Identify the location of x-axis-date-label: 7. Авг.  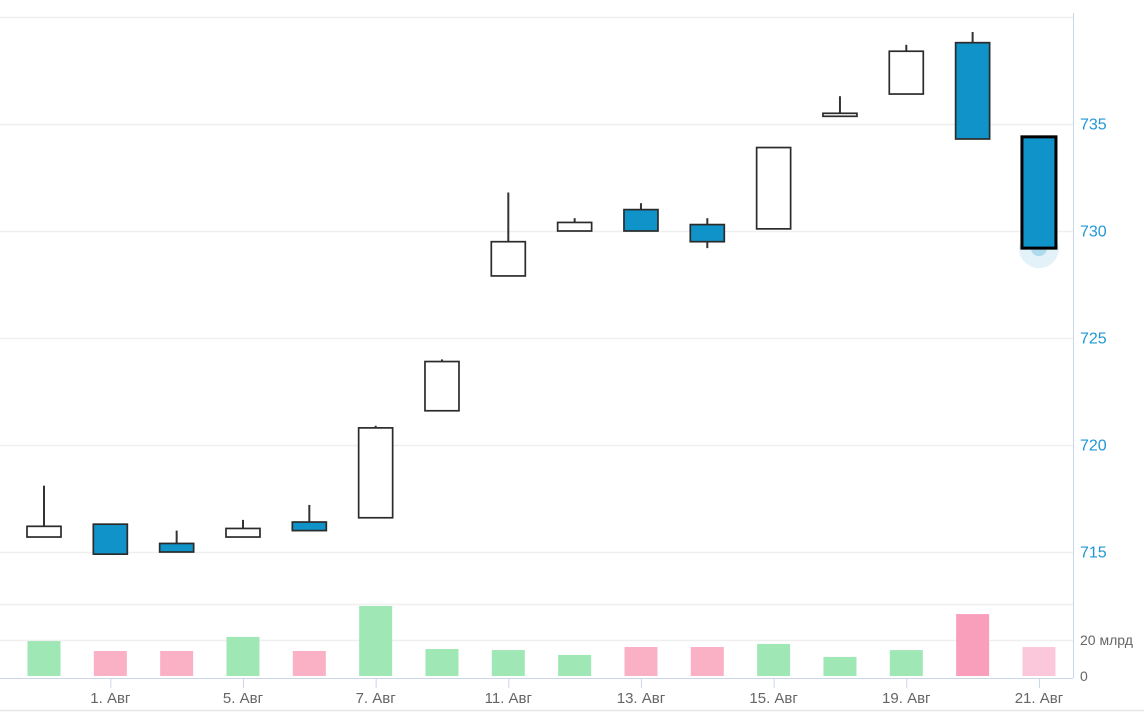
(376, 698).